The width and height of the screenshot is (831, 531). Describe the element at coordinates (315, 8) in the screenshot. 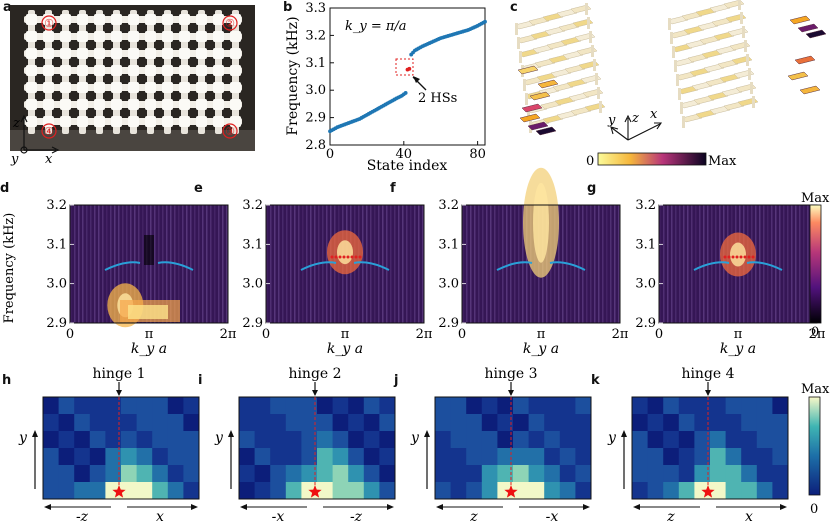

I see `y-tick-label: 3.3` at that location.